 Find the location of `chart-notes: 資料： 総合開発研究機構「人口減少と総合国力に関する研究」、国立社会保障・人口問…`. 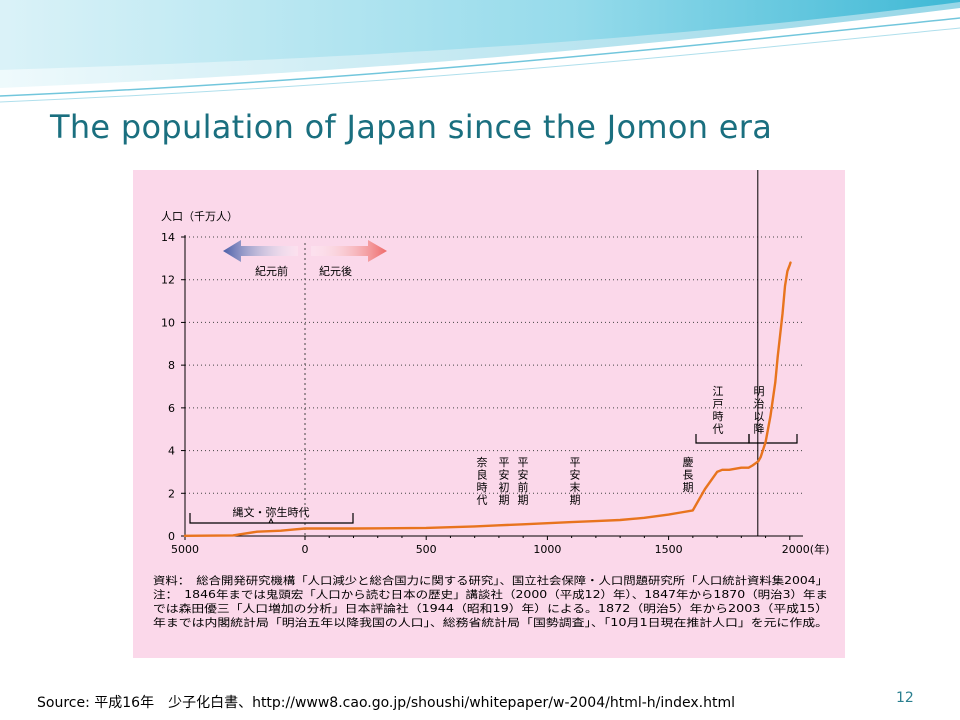

chart-notes: 資料： 総合開発研究機構「人口減少と総合国力に関する研究」、国立社会保障・人口問… is located at coordinates (490, 601).